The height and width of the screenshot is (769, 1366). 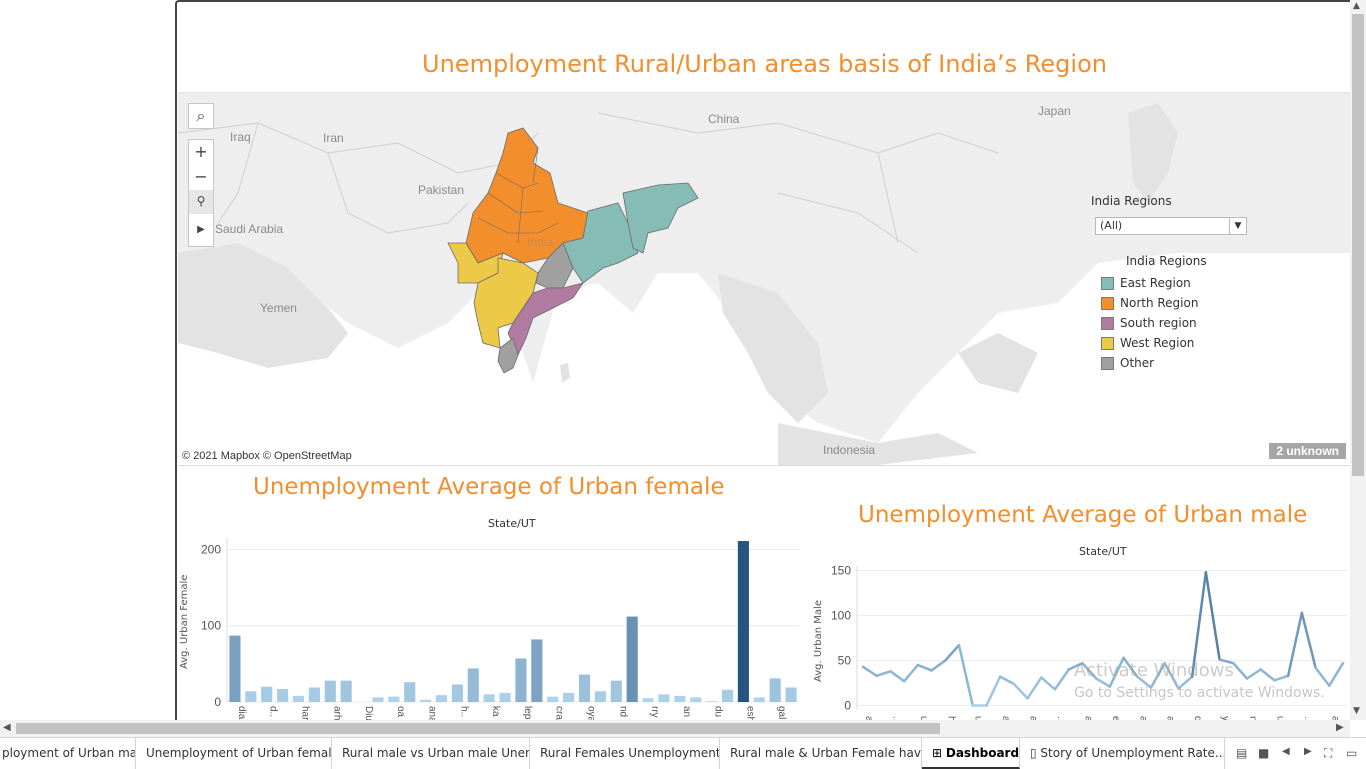 What do you see at coordinates (1078, 640) in the screenshot?
I see `male-line-chart: 0 50 100 150 a.. ur h u a a.. a ep a a d y n u.. al` at bounding box center [1078, 640].